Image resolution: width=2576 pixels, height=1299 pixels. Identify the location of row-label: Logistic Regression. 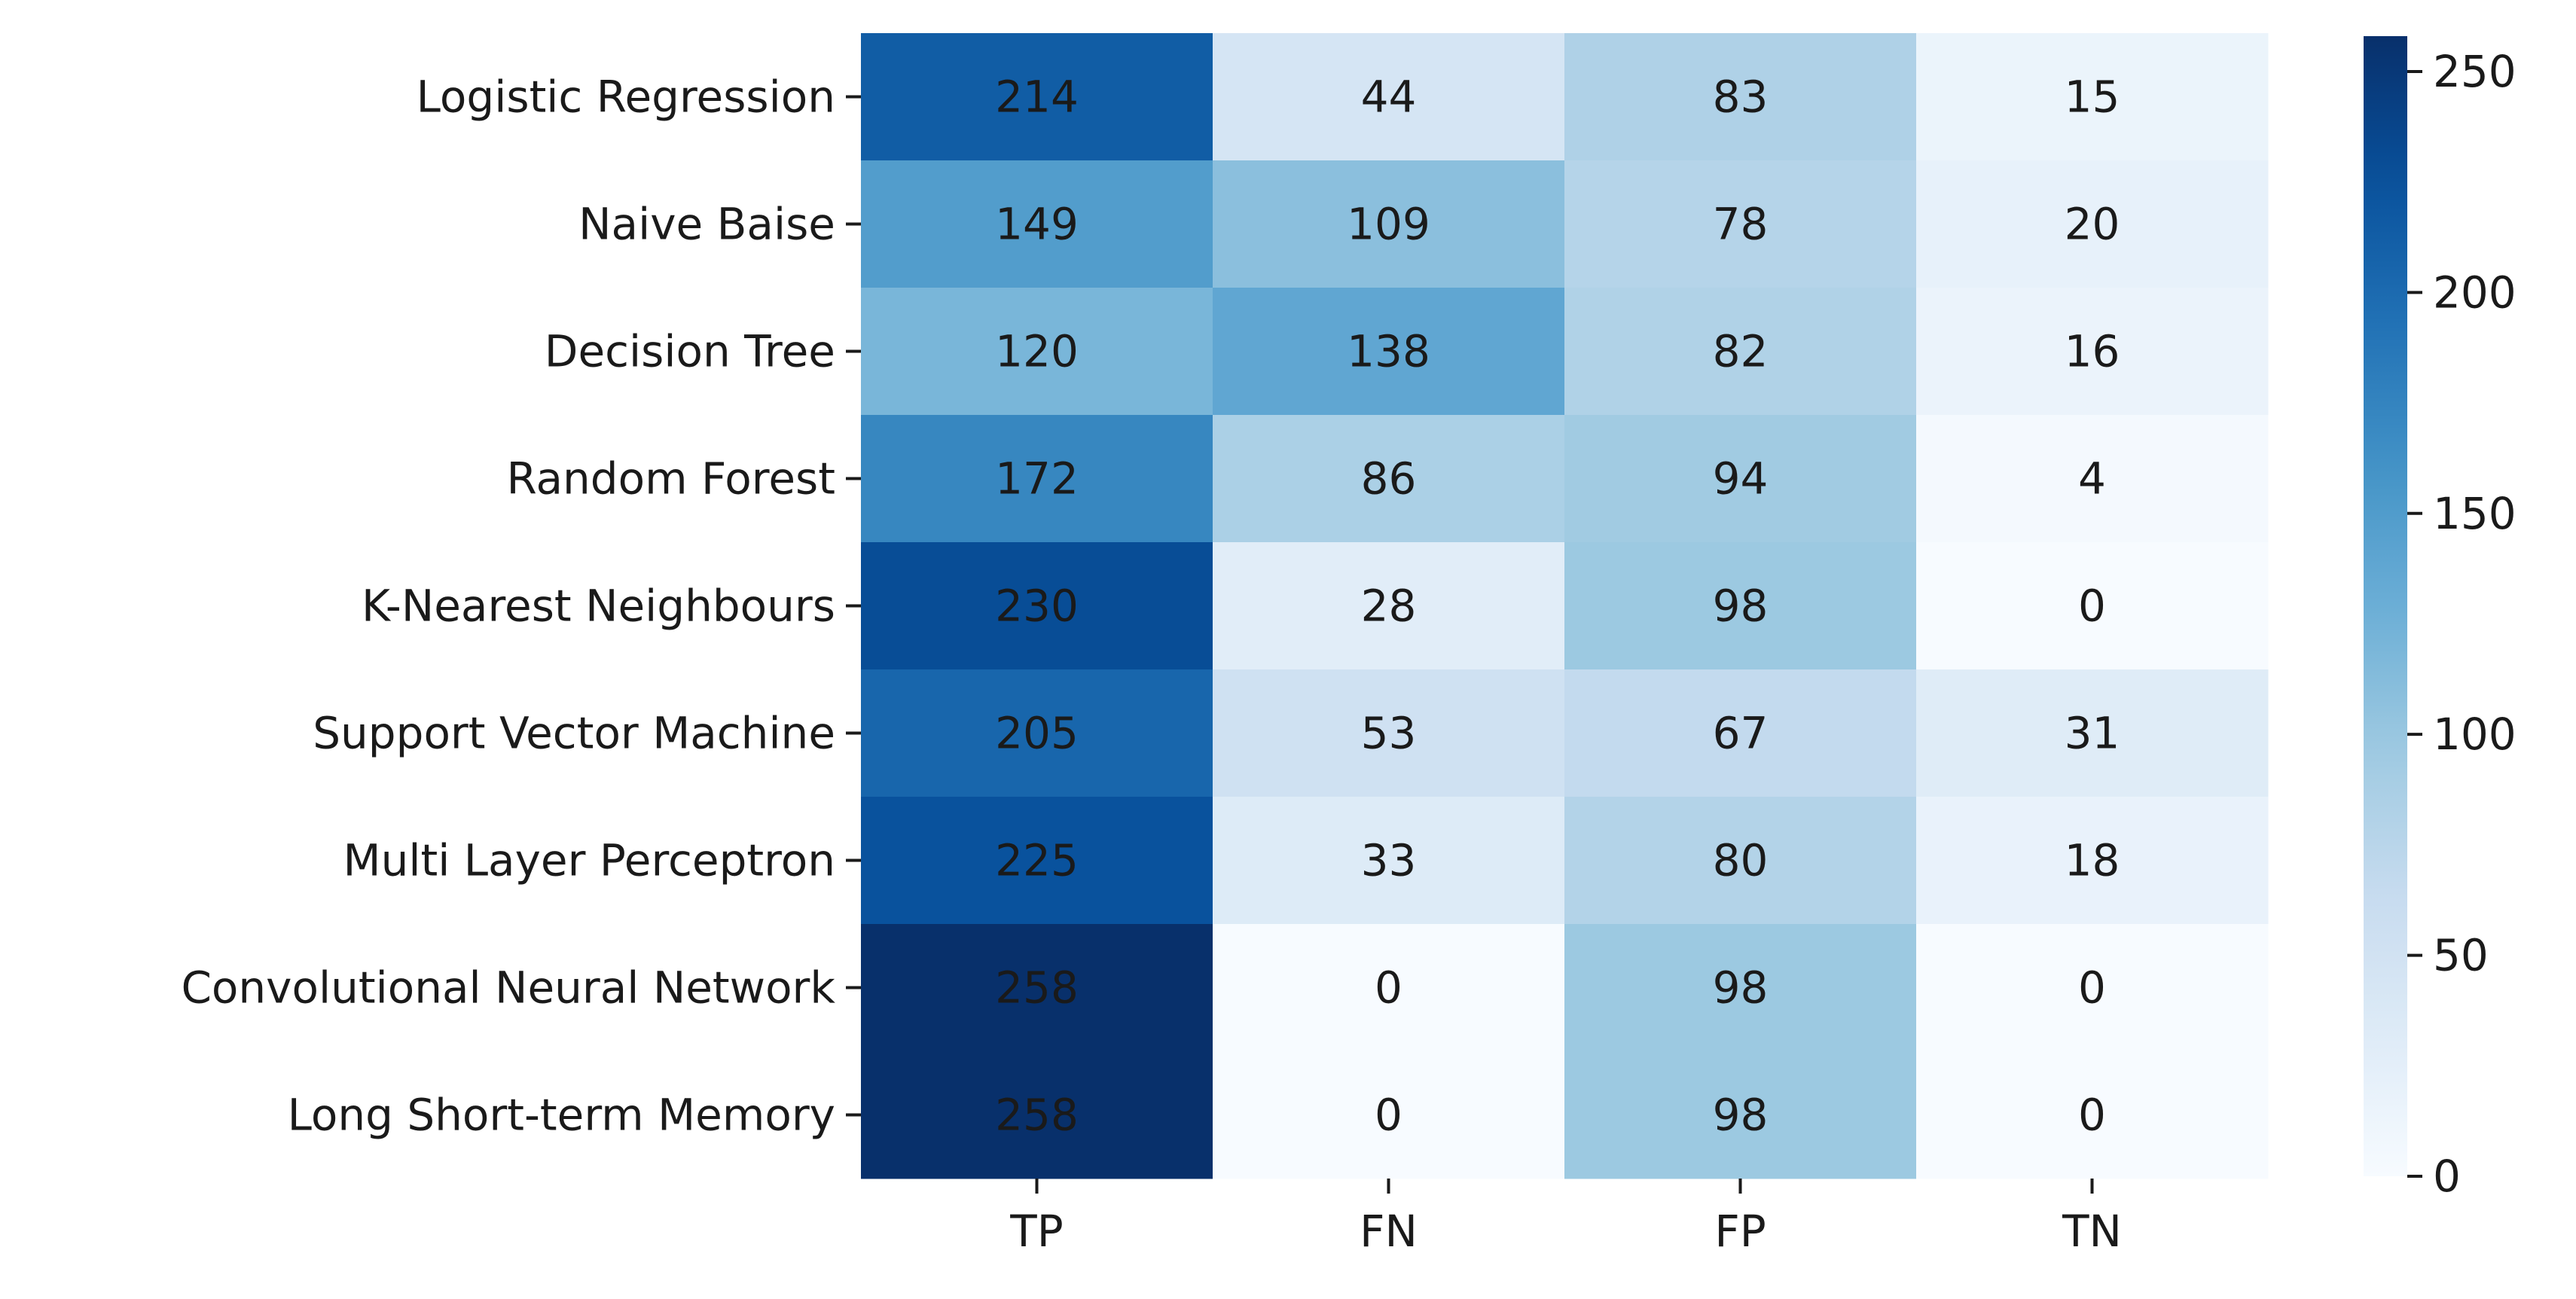
(626, 97).